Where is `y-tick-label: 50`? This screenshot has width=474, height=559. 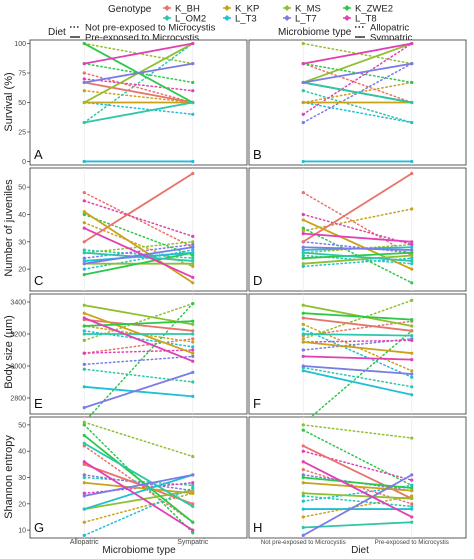
y-tick-label: 50 is located at coordinates (22, 188).